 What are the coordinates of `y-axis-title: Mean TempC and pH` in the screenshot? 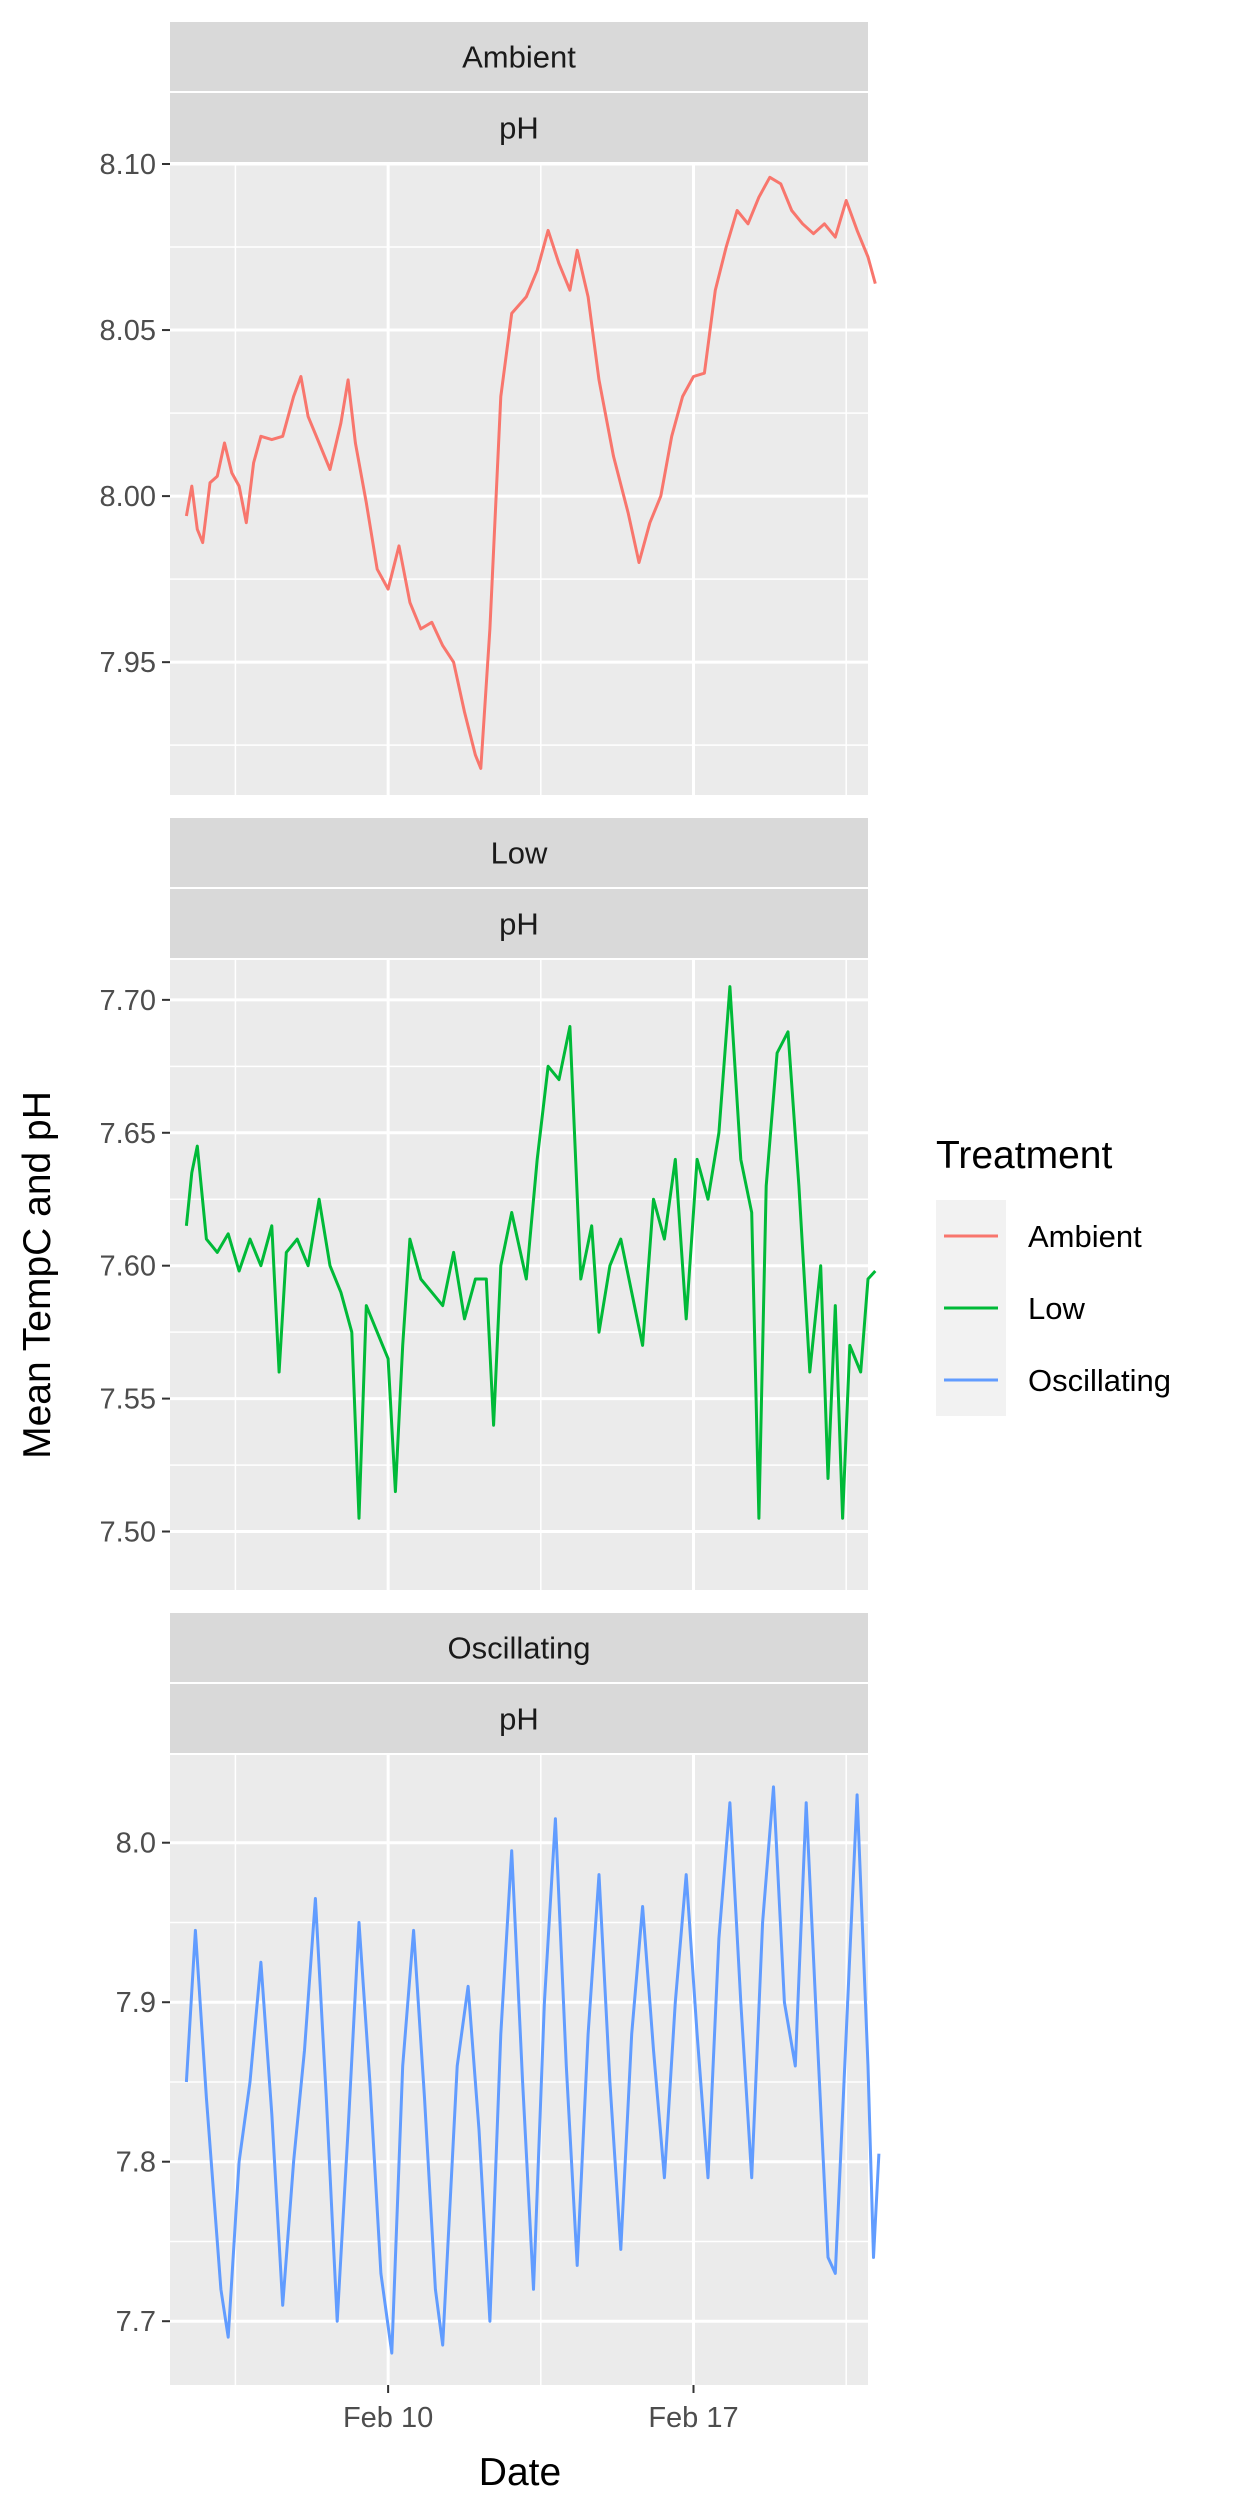 It's located at (37, 1275).